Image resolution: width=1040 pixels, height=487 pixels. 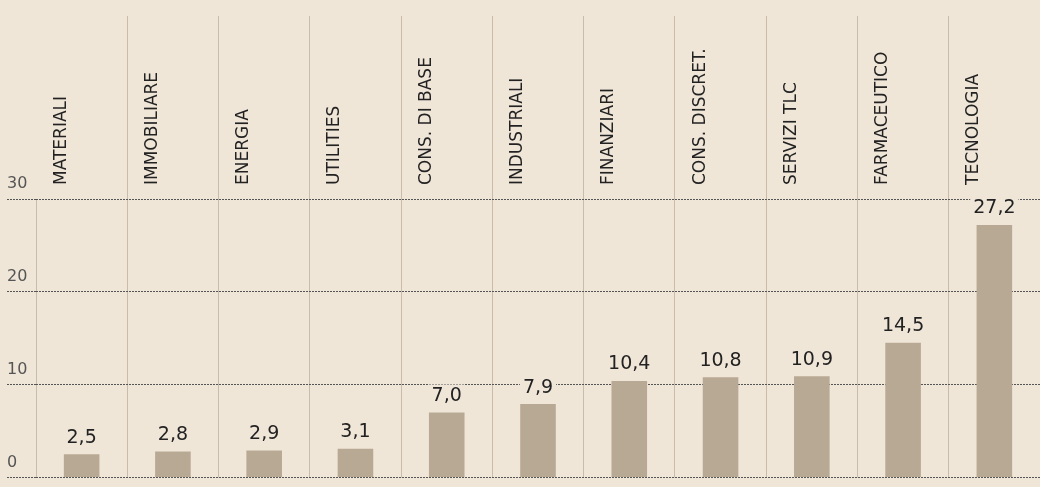 What do you see at coordinates (698, 116) in the screenshot?
I see `x-tick-label: CONS. DISCRET.` at bounding box center [698, 116].